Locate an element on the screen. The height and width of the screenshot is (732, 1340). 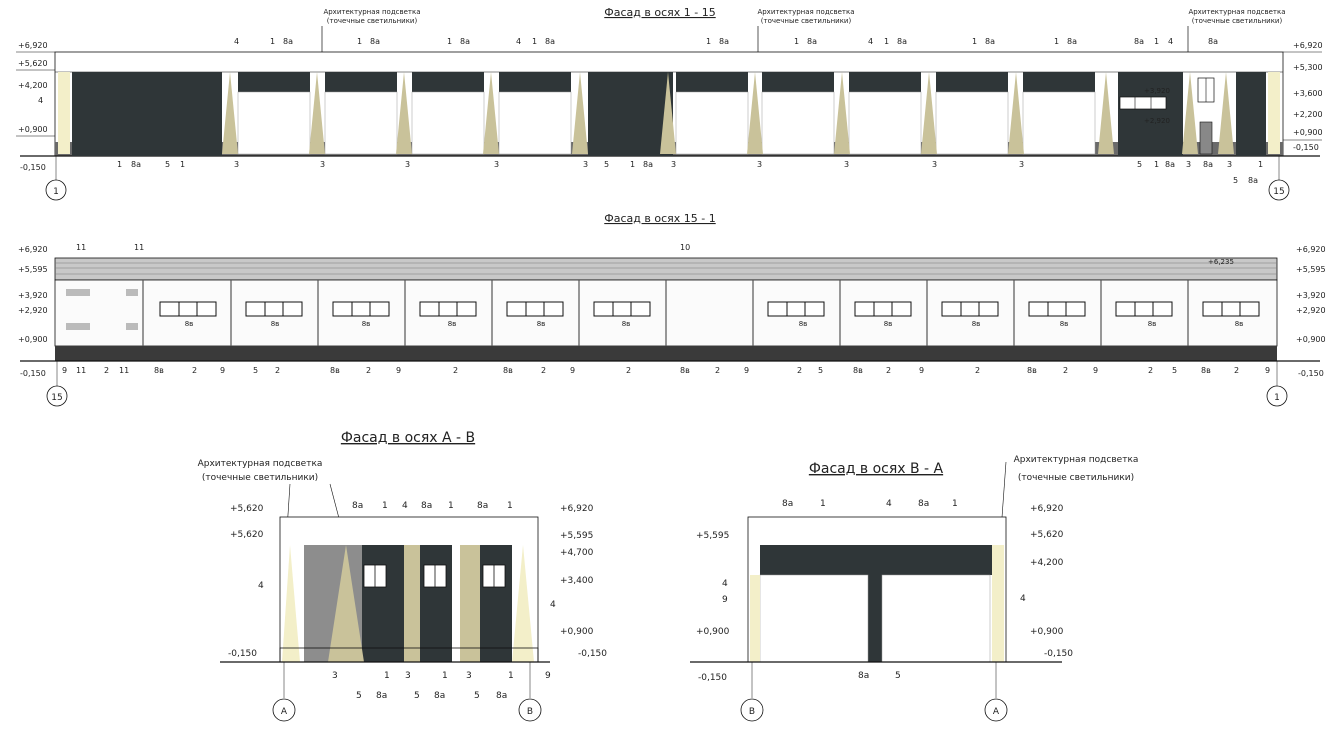
top-marks-v-a: 8а 1 4 8а 1 is located at coordinates (870, 504).